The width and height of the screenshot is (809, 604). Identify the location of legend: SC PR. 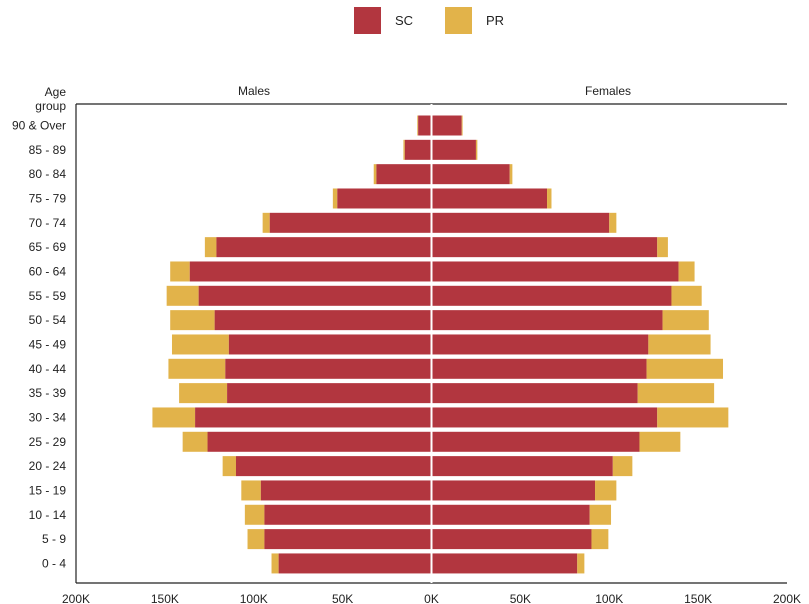
(429, 20).